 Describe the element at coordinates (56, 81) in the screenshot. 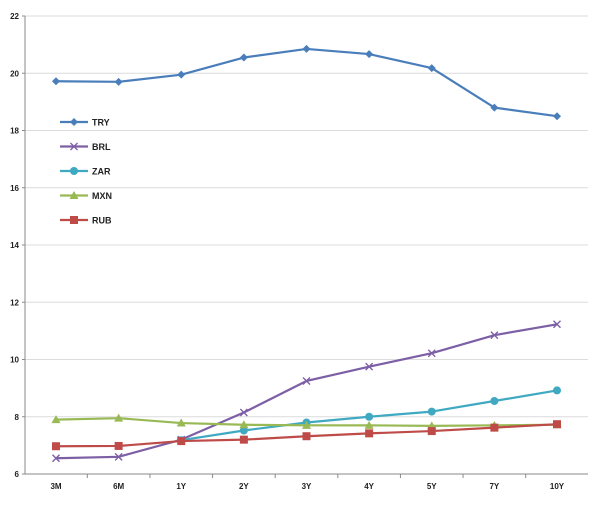

I see `point-try-3m` at that location.